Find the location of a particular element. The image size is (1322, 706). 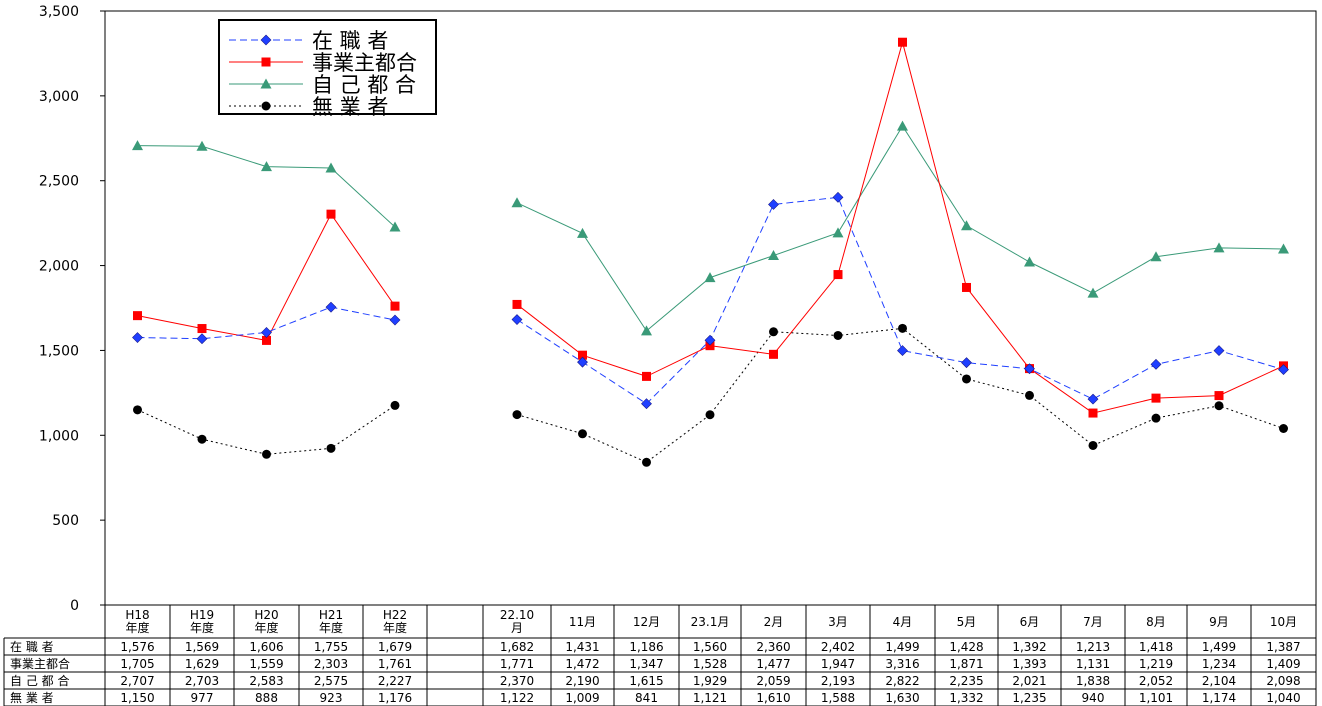

table-cell: 3,316 is located at coordinates (902, 664).